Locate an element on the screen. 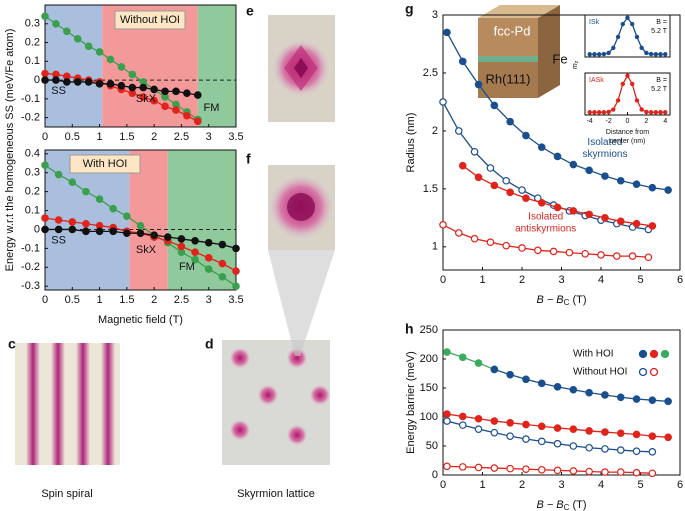  x-tick-label: 0 is located at coordinates (443, 485).